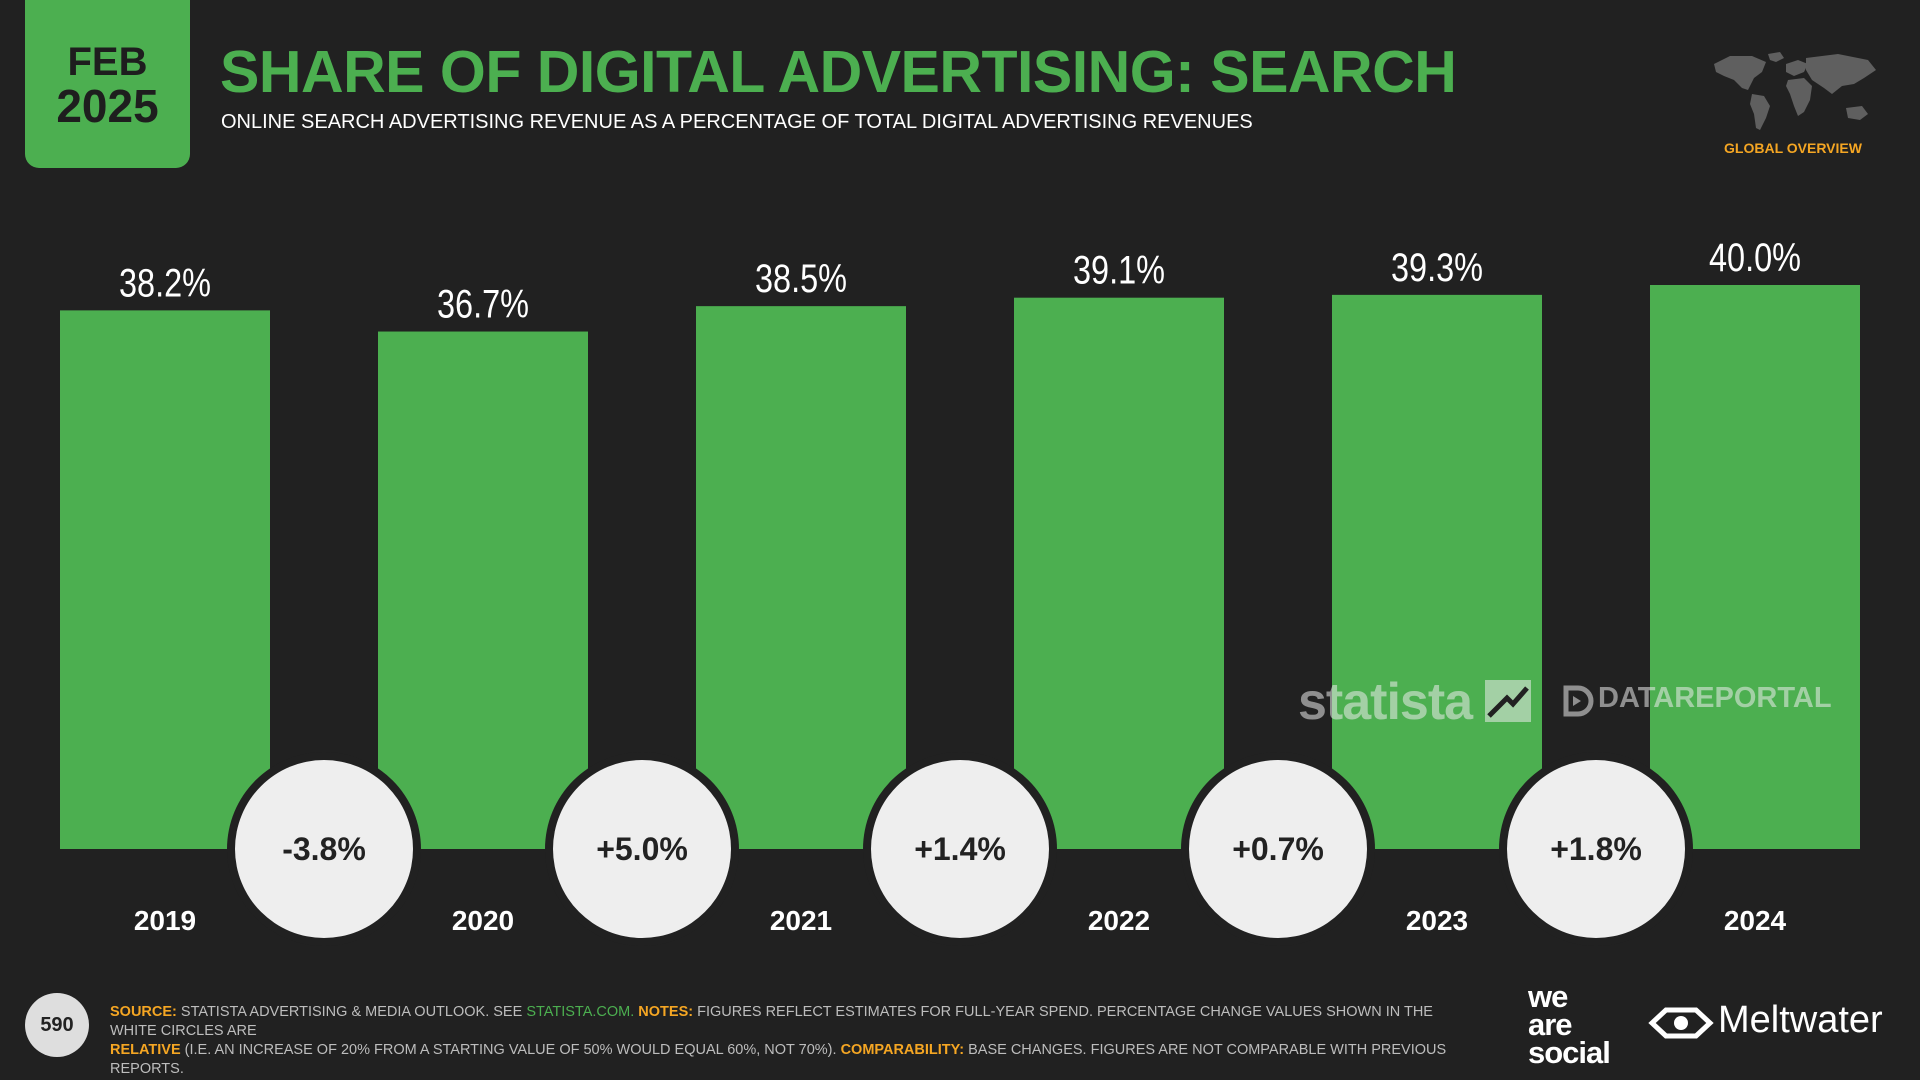  I want to click on x-tick-label: 2023, so click(1437, 920).